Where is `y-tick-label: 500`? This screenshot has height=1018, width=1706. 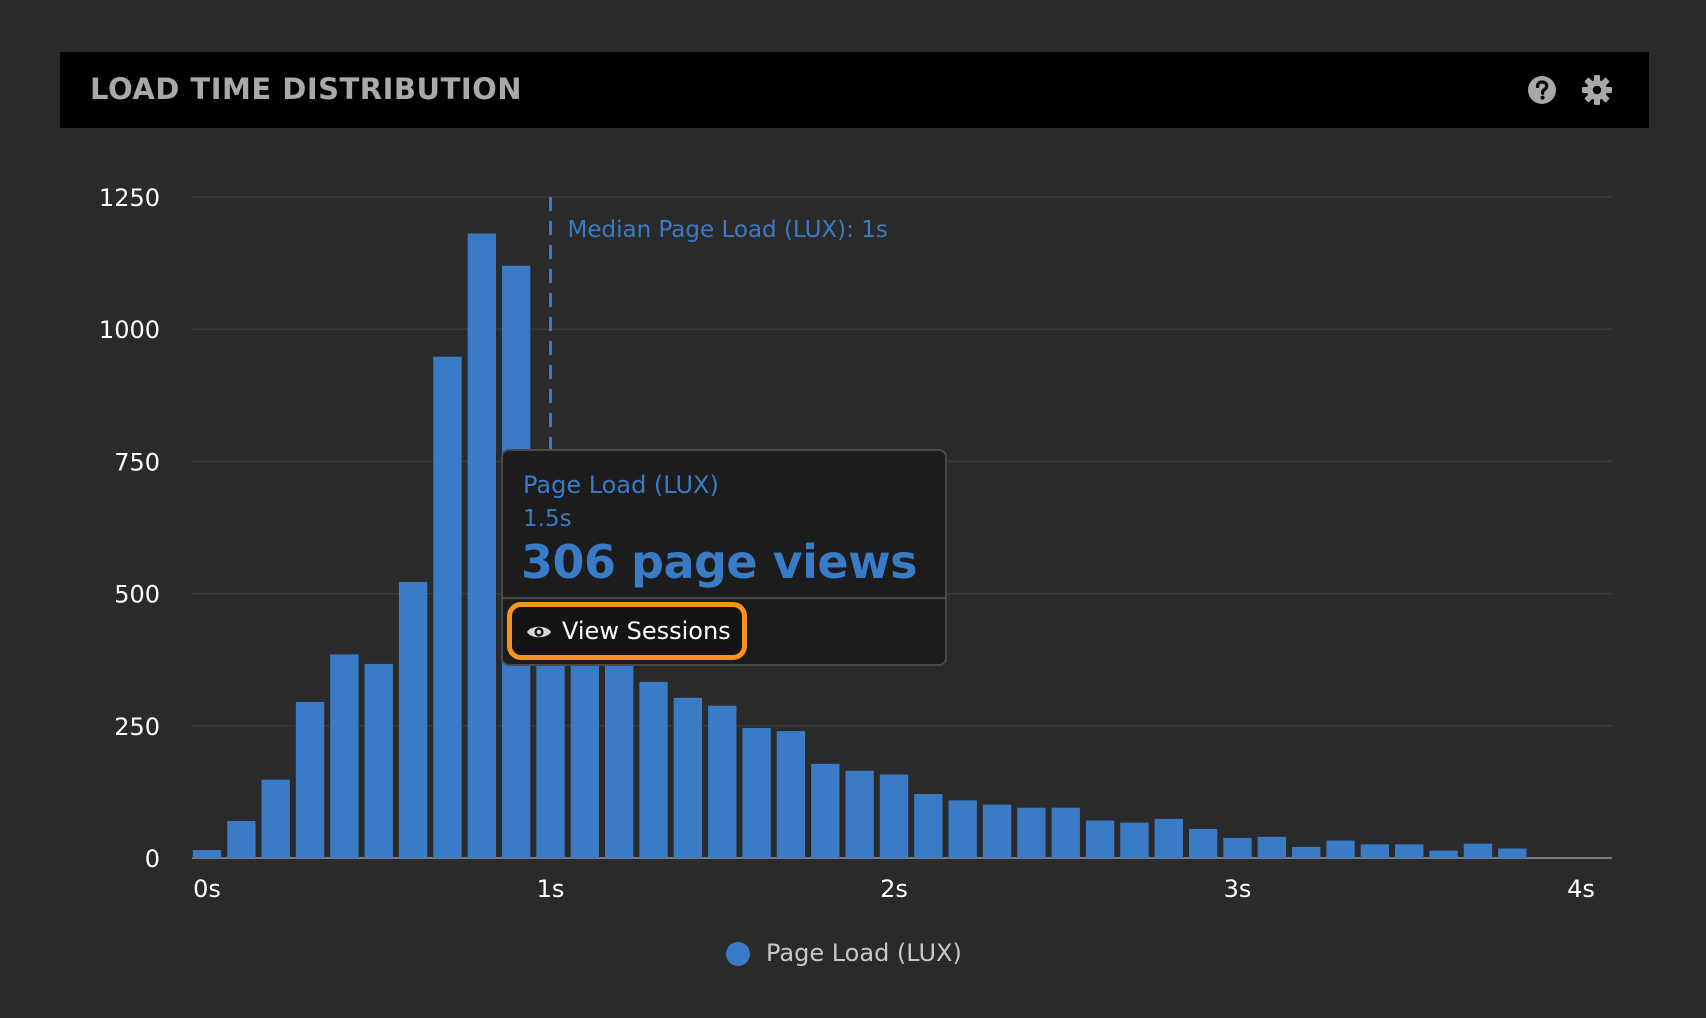
y-tick-label: 500 is located at coordinates (137, 595).